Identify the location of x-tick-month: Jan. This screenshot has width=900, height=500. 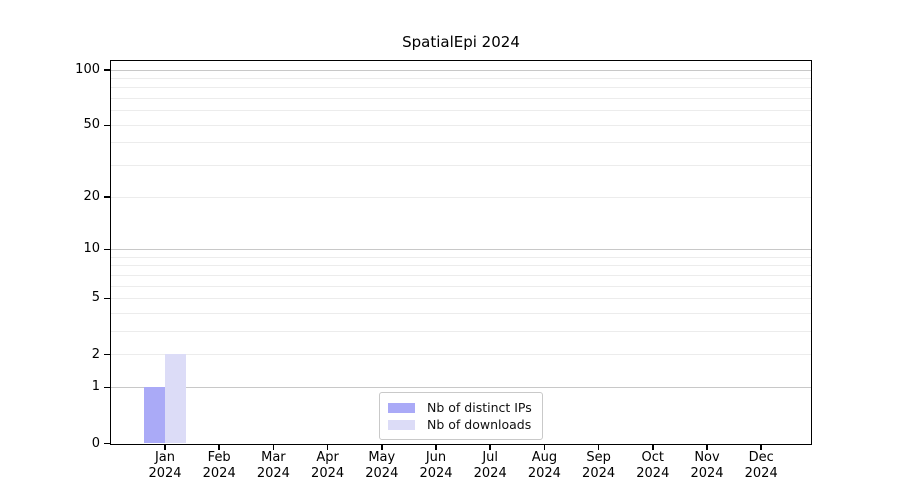
(165, 457).